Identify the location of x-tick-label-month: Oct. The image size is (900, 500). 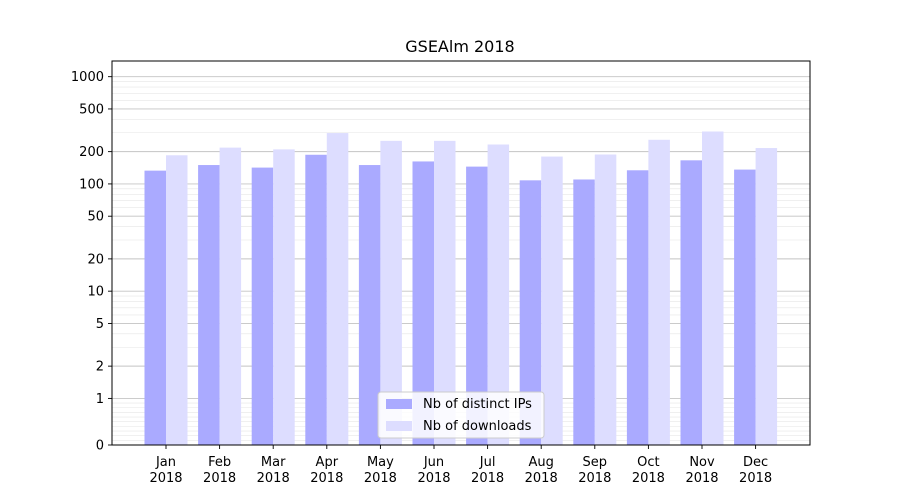
(648, 462).